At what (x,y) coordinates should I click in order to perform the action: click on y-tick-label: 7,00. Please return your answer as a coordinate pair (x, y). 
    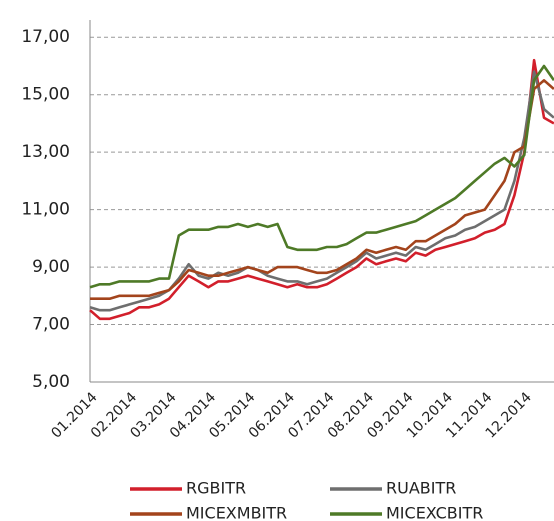
    Looking at the image, I should click on (51, 325).